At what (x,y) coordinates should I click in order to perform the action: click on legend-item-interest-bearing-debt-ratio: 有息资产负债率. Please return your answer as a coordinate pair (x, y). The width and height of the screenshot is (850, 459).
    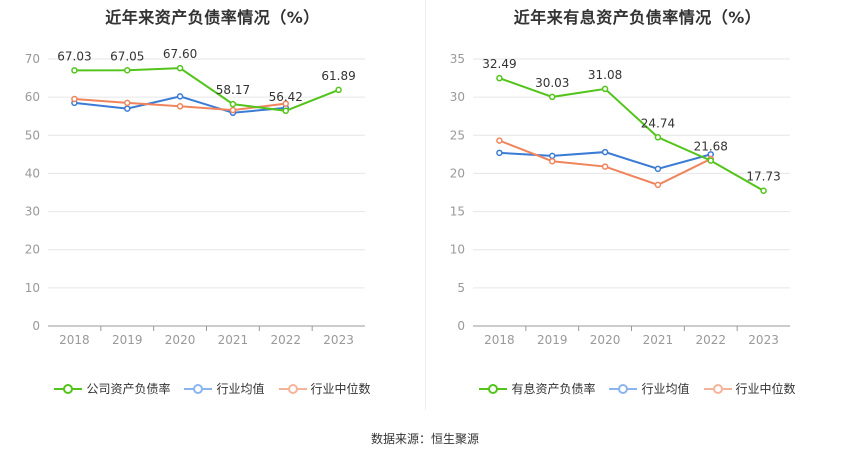
    Looking at the image, I should click on (537, 388).